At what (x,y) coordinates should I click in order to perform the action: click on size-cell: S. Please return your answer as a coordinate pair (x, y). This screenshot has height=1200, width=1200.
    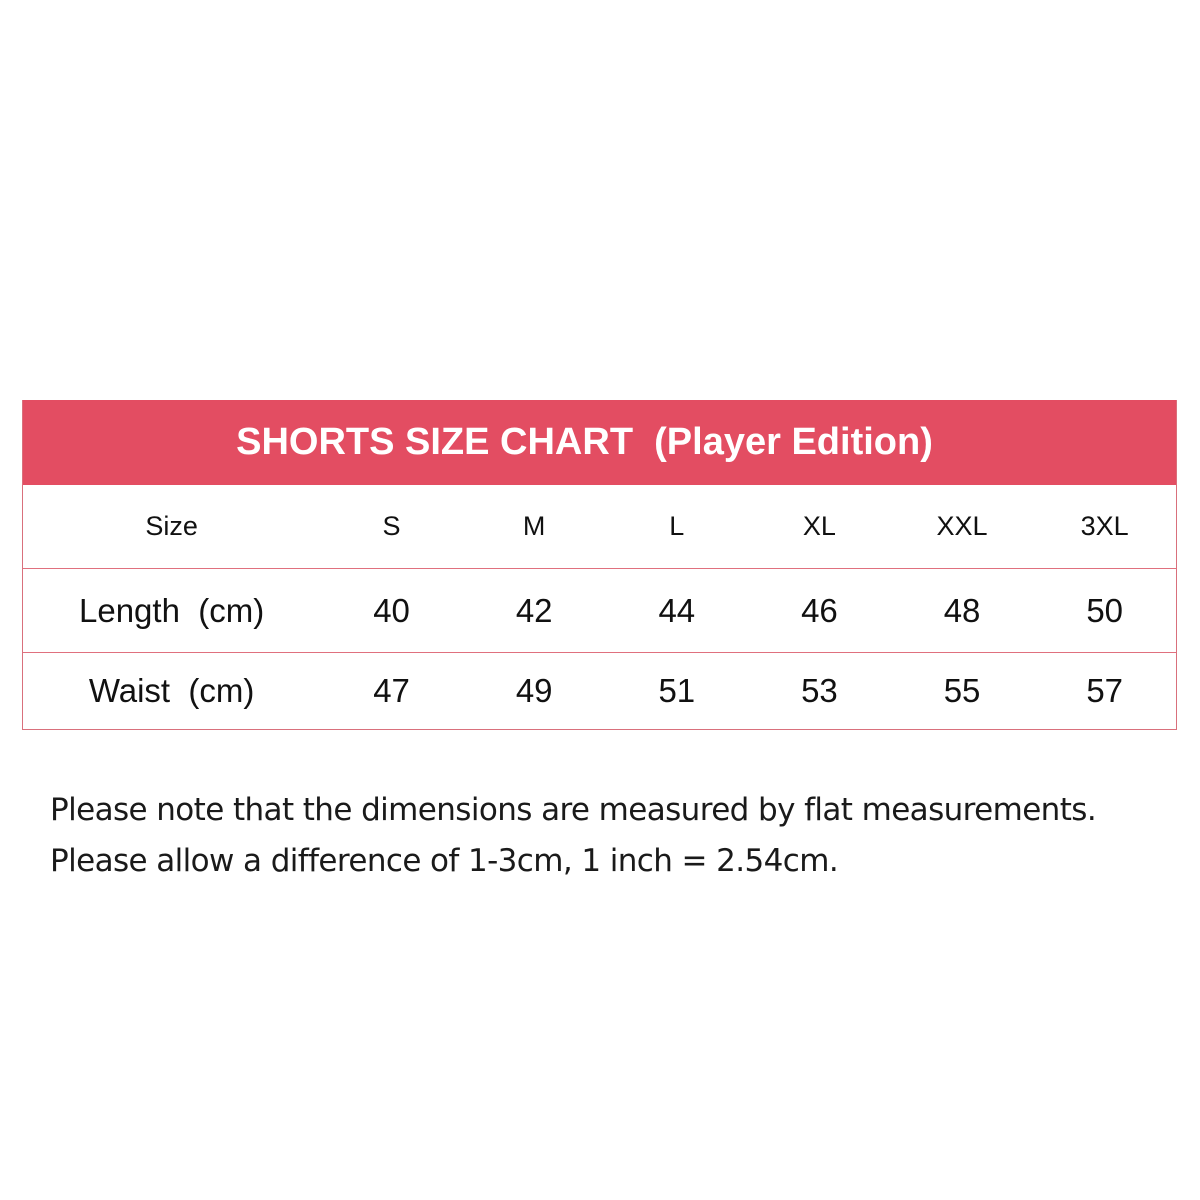
    Looking at the image, I should click on (391, 526).